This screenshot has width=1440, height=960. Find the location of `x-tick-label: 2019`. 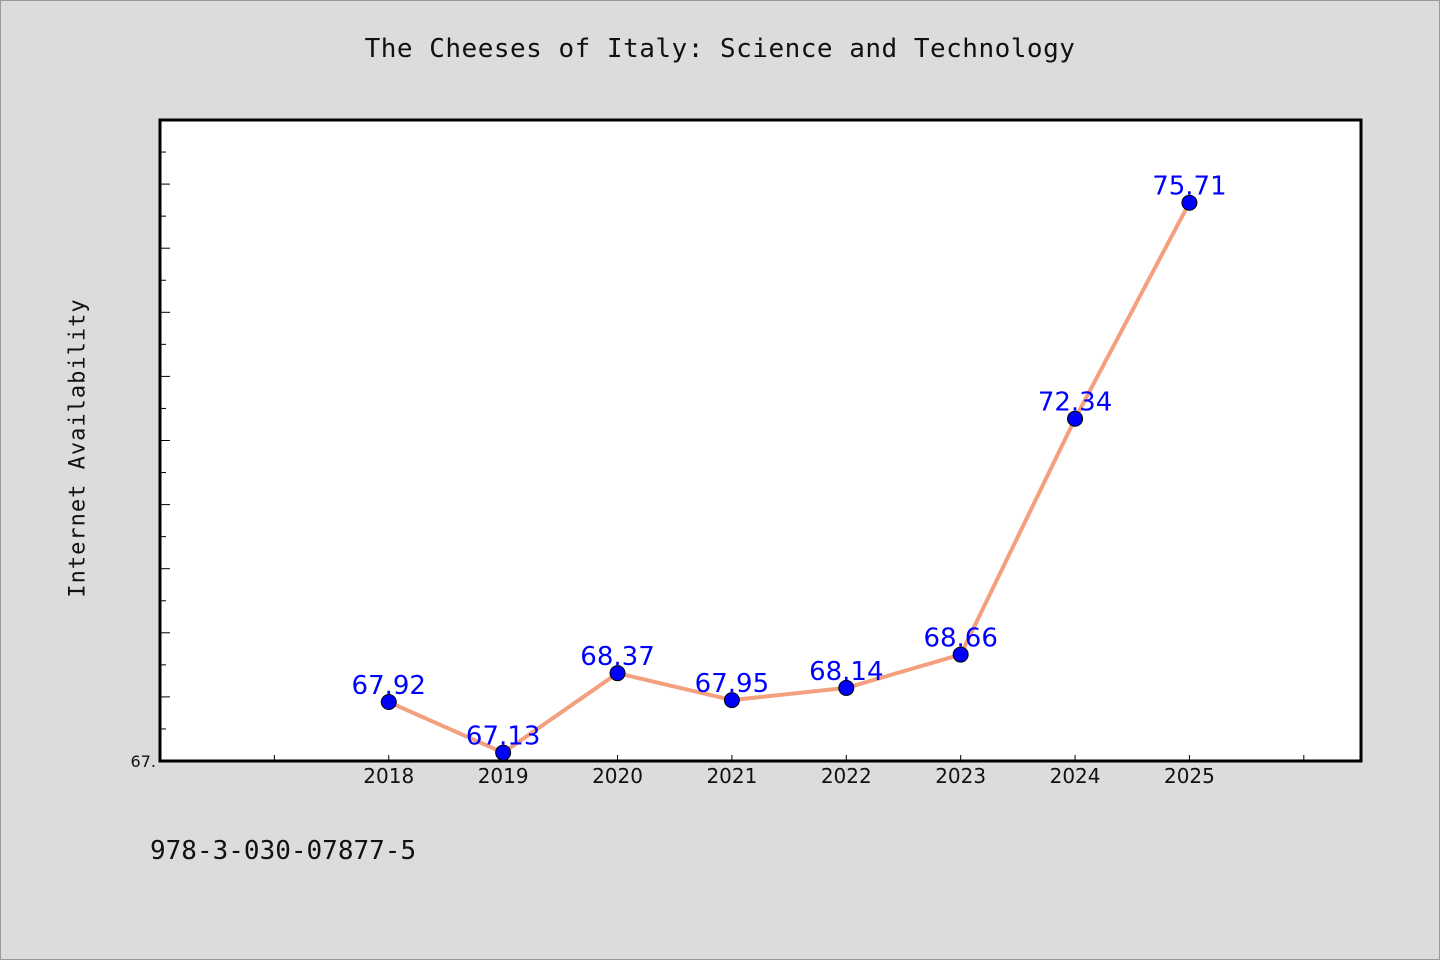

x-tick-label: 2019 is located at coordinates (503, 776).